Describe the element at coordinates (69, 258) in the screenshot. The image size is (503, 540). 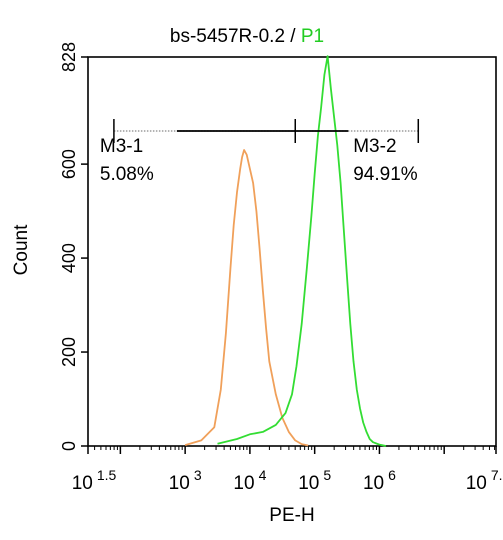
I see `y-tick-label: 400` at that location.